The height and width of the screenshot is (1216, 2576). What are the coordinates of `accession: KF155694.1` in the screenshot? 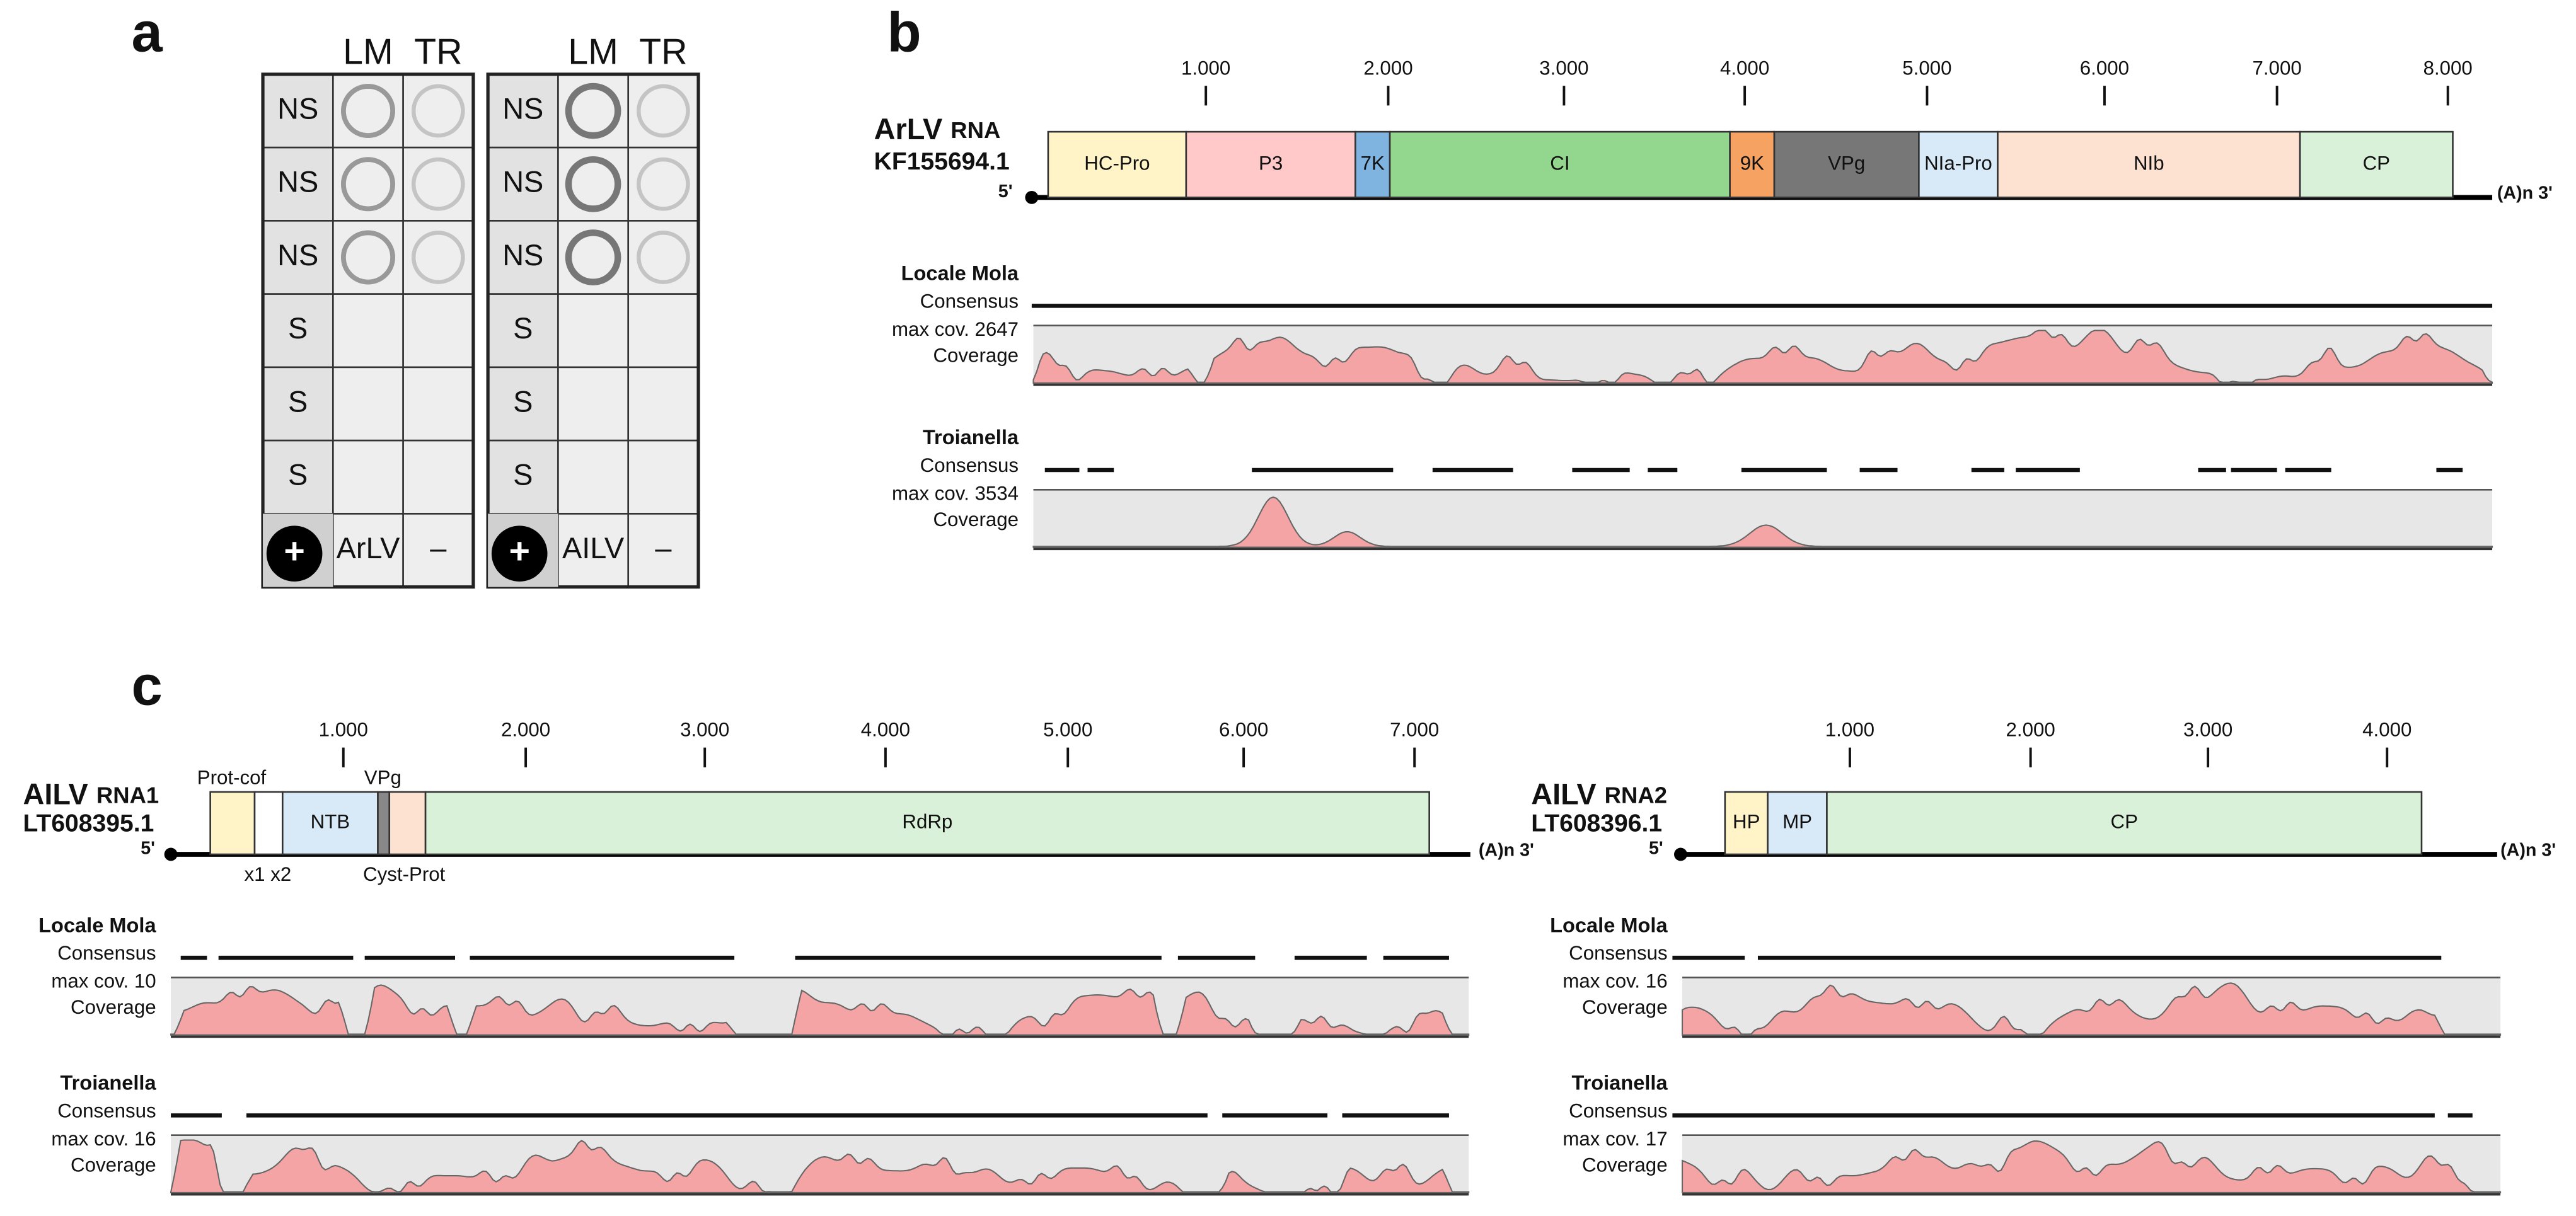 It's located at (942, 161).